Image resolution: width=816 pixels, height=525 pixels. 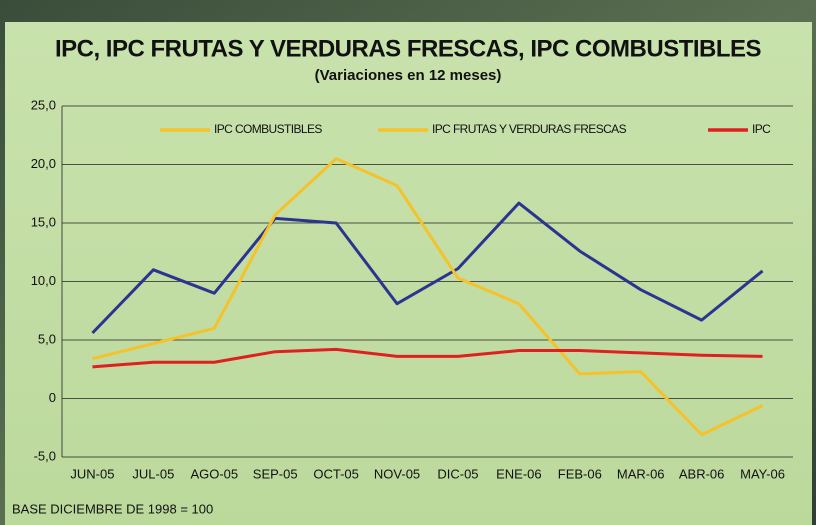 What do you see at coordinates (112, 508) in the screenshot?
I see `note: BASE DICIEMBRE DE 1998 = 100` at bounding box center [112, 508].